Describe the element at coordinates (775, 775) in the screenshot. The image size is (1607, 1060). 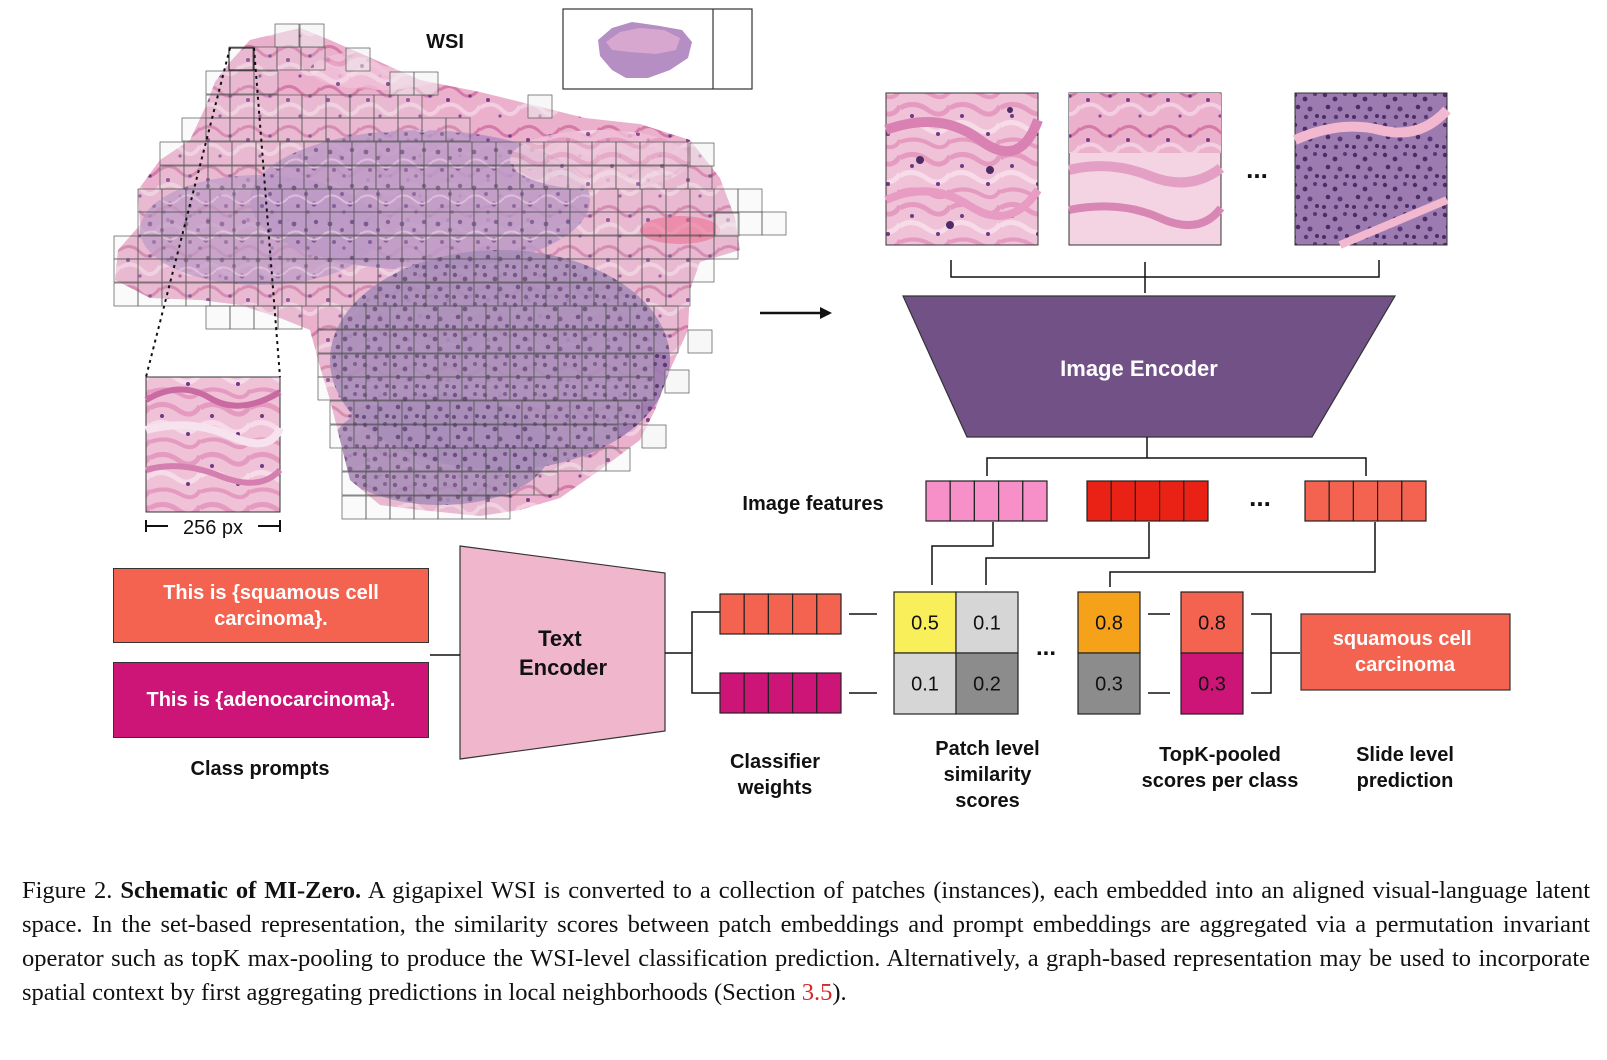
I see `classifier-weights-label: Classifier weights` at that location.